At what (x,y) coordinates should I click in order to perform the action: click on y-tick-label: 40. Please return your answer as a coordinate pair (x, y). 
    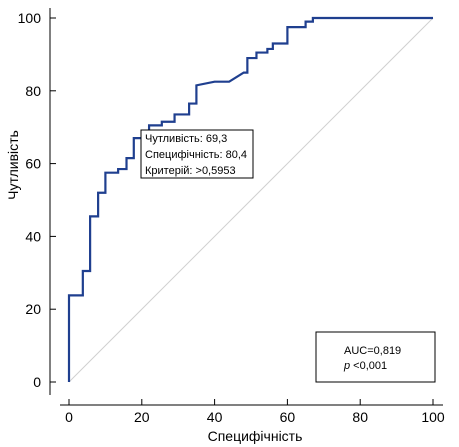
    Looking at the image, I should click on (33, 236).